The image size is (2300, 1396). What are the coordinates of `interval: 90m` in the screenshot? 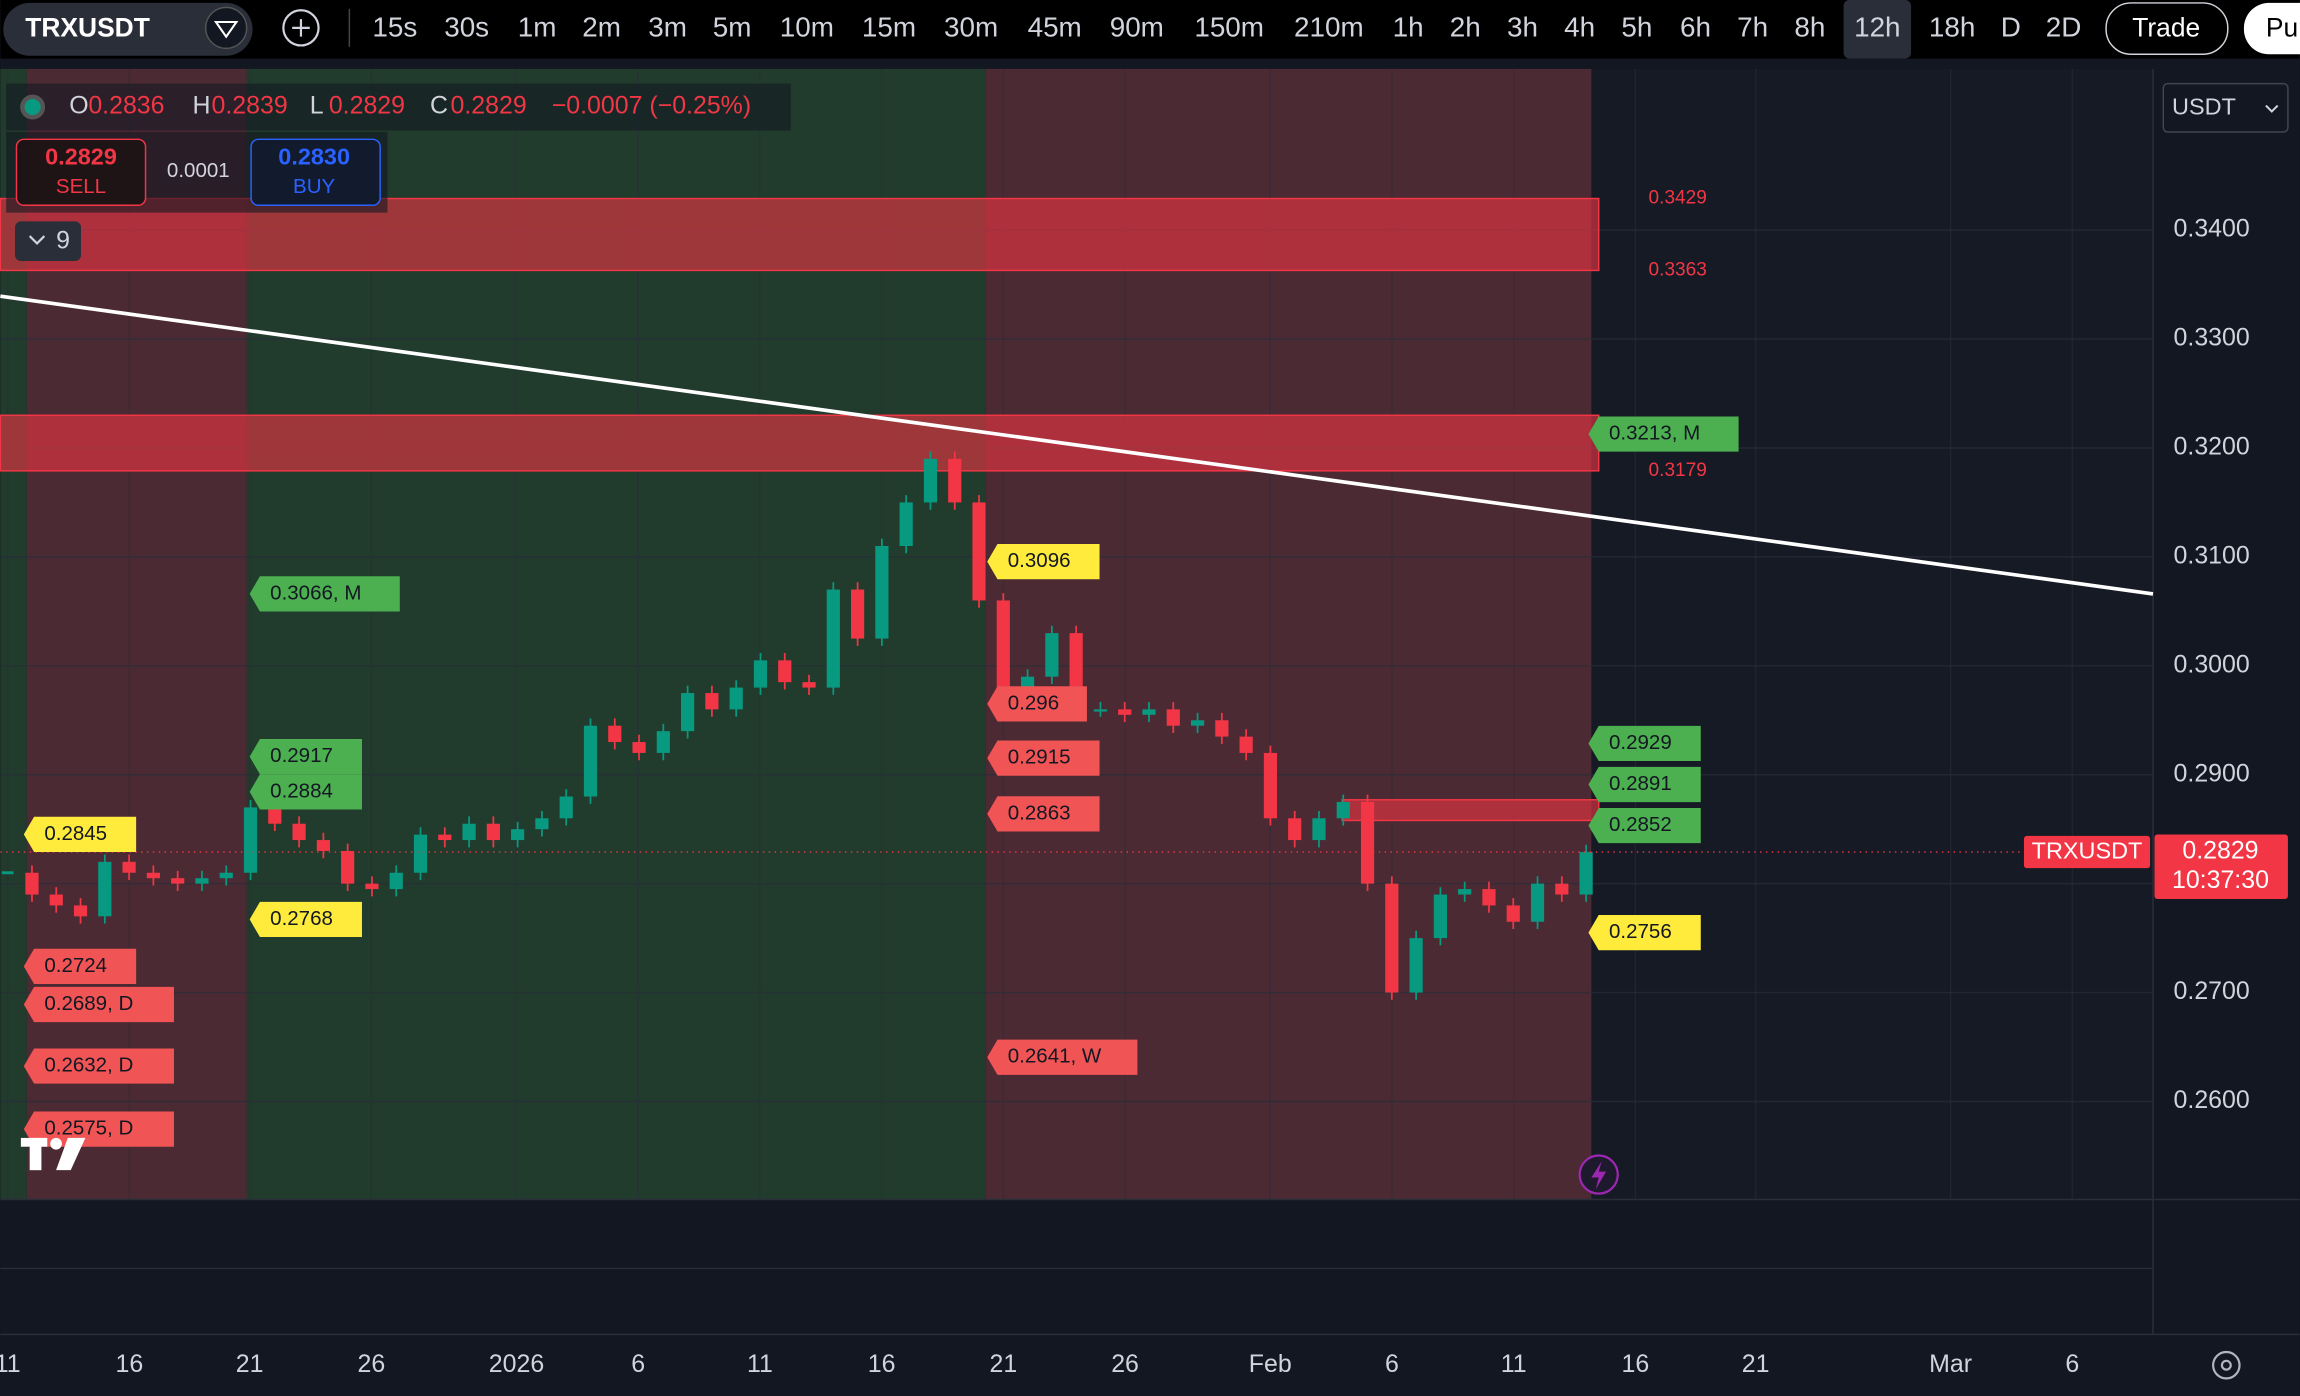 It's located at (1137, 27).